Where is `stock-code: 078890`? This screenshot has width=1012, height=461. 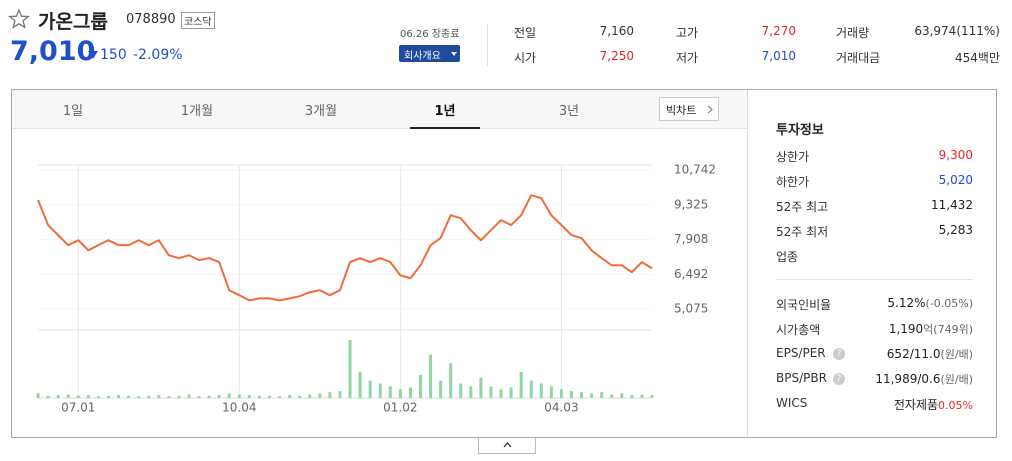 stock-code: 078890 is located at coordinates (151, 19).